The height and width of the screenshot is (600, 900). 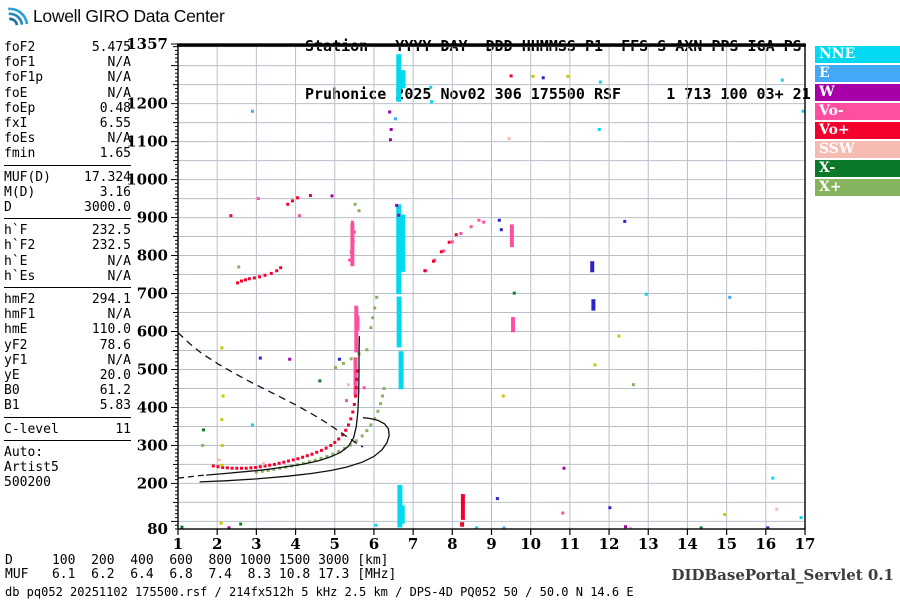 What do you see at coordinates (726, 544) in the screenshot?
I see `x-axis-label-15: 15` at bounding box center [726, 544].